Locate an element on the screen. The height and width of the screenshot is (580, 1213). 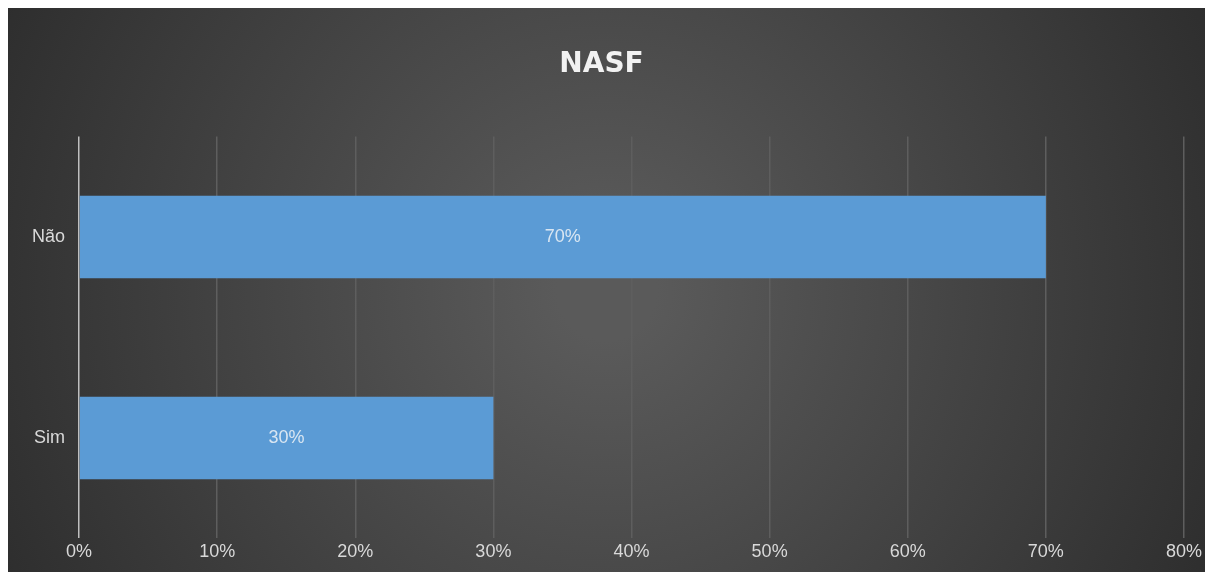
x-tick-label: 40% is located at coordinates (631, 551).